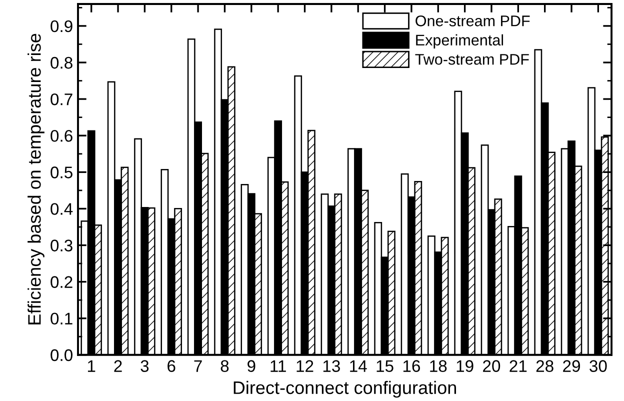  I want to click on legend-label: One-stream PDF, so click(473, 20).